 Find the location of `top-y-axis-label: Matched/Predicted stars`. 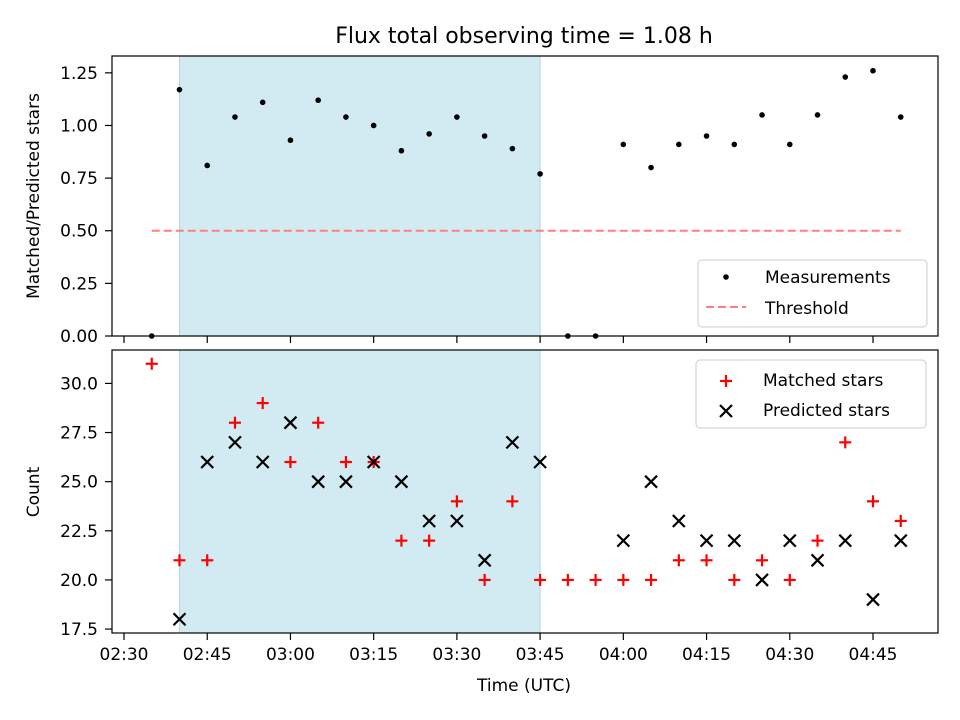

top-y-axis-label: Matched/Predicted stars is located at coordinates (34, 196).